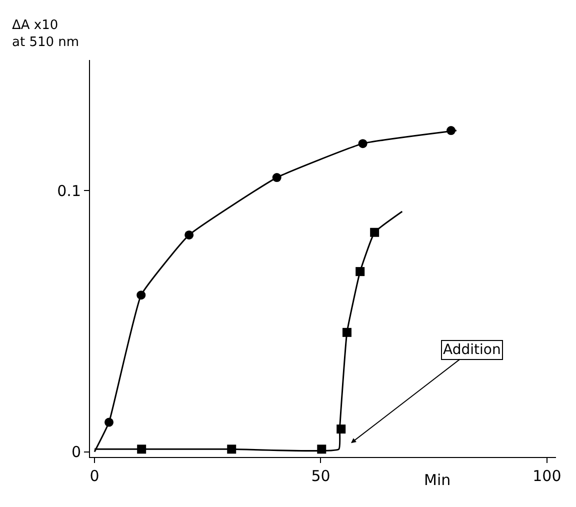 The image size is (576, 507). What do you see at coordinates (547, 476) in the screenshot?
I see `x-tick-label: 100` at bounding box center [547, 476].